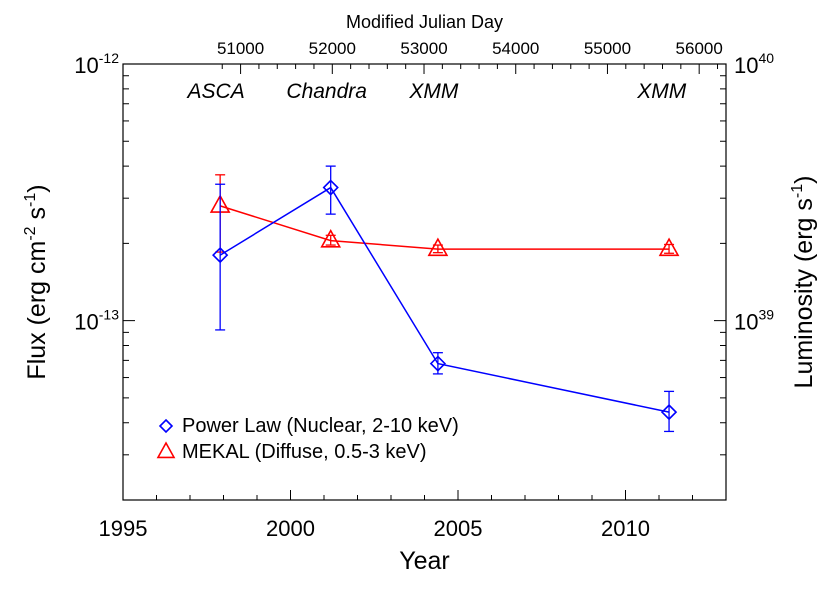 This screenshot has height=599, width=830. Describe the element at coordinates (754, 64) in the screenshot. I see `y2-tick-label: 1040` at that location.